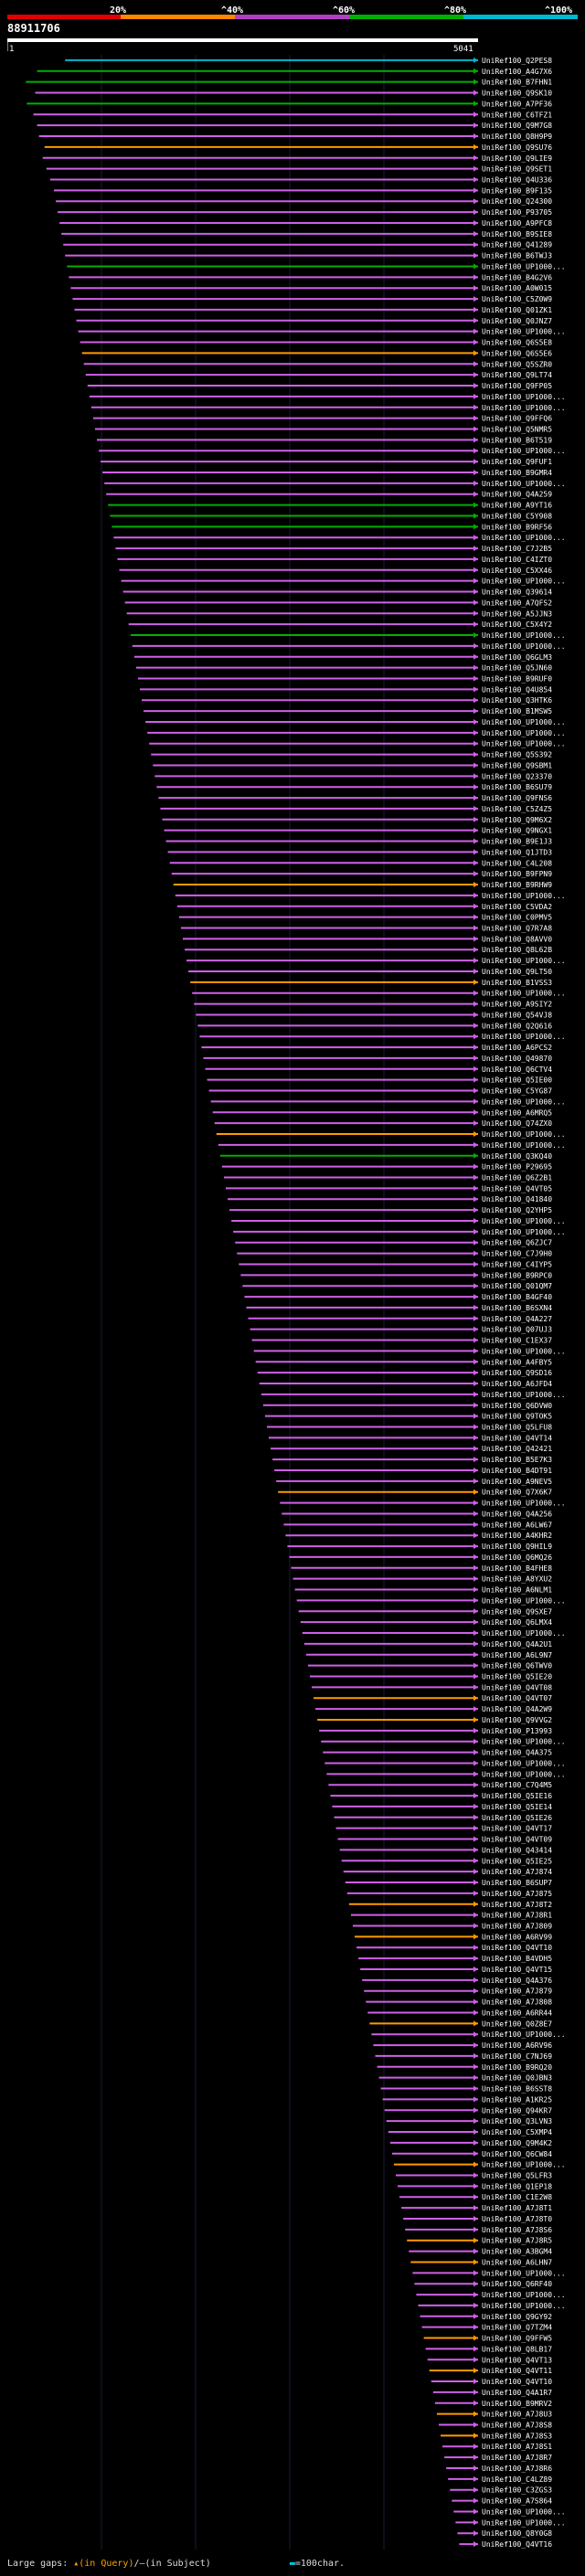  What do you see at coordinates (517, 1297) in the screenshot?
I see `hit-label: UniRef100_B4GF40` at bounding box center [517, 1297].